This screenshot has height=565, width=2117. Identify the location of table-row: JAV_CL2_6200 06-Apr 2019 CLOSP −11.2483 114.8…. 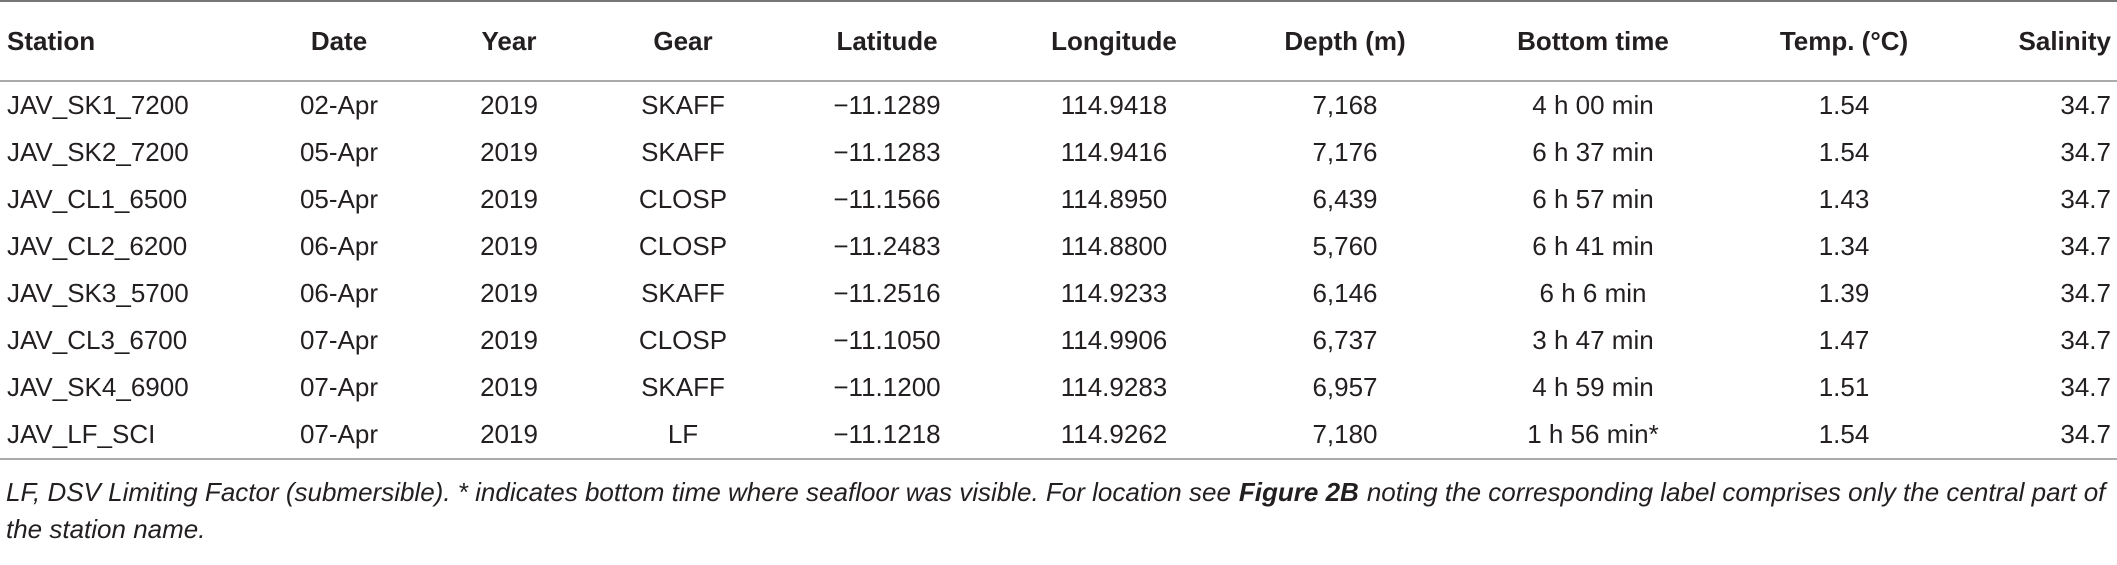
(1058, 246).